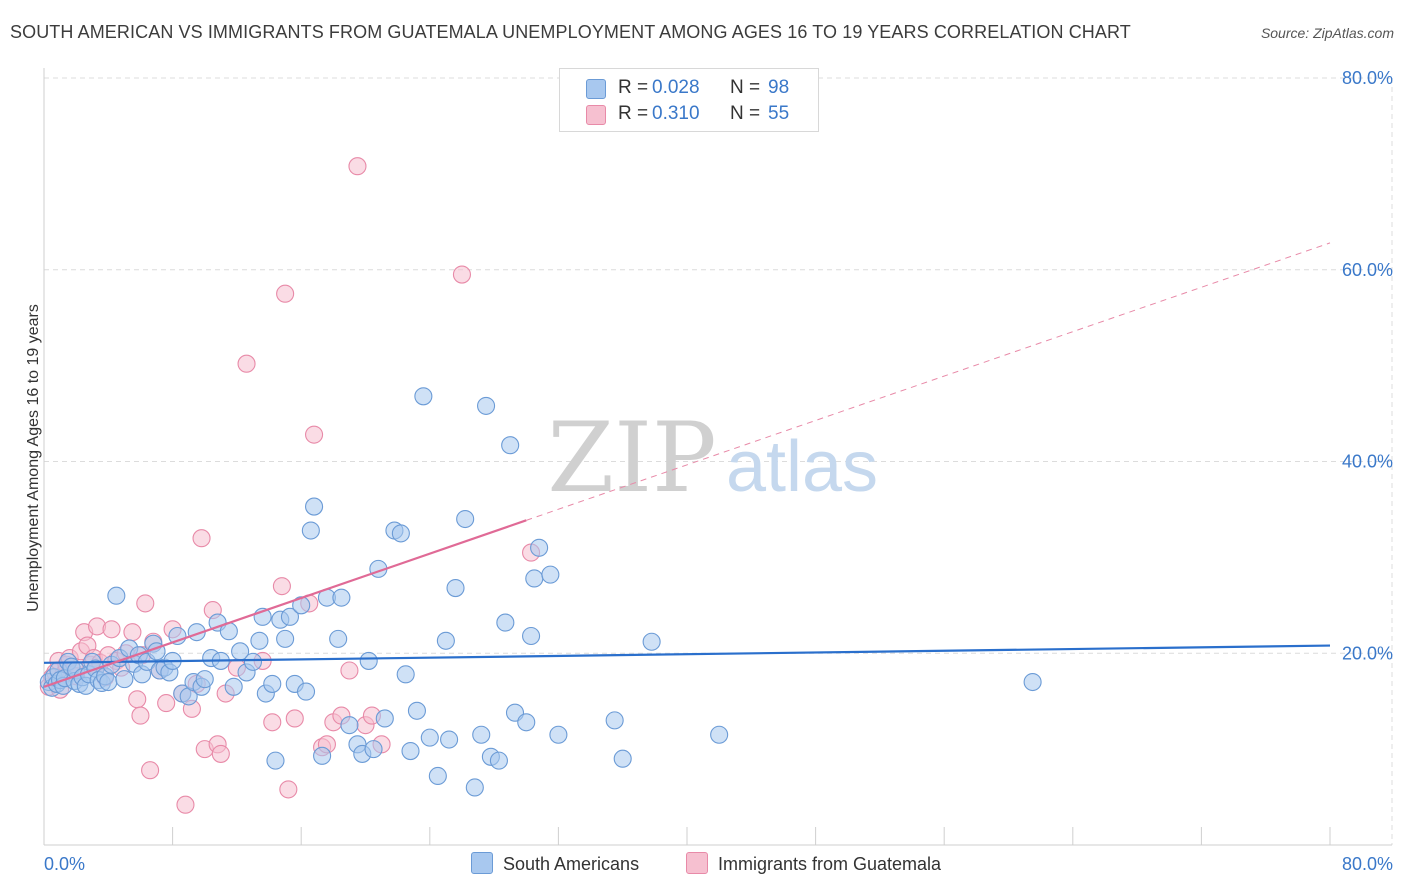  What do you see at coordinates (1367, 462) in the screenshot?
I see `y-tick-label: 40.0%` at bounding box center [1367, 462].